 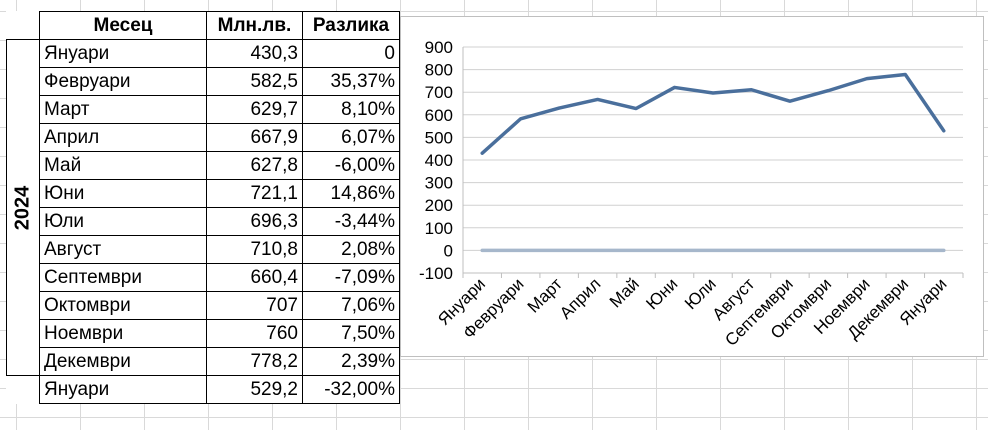 What do you see at coordinates (351, 277) in the screenshot?
I see `diff-cell: -7,09%` at bounding box center [351, 277].